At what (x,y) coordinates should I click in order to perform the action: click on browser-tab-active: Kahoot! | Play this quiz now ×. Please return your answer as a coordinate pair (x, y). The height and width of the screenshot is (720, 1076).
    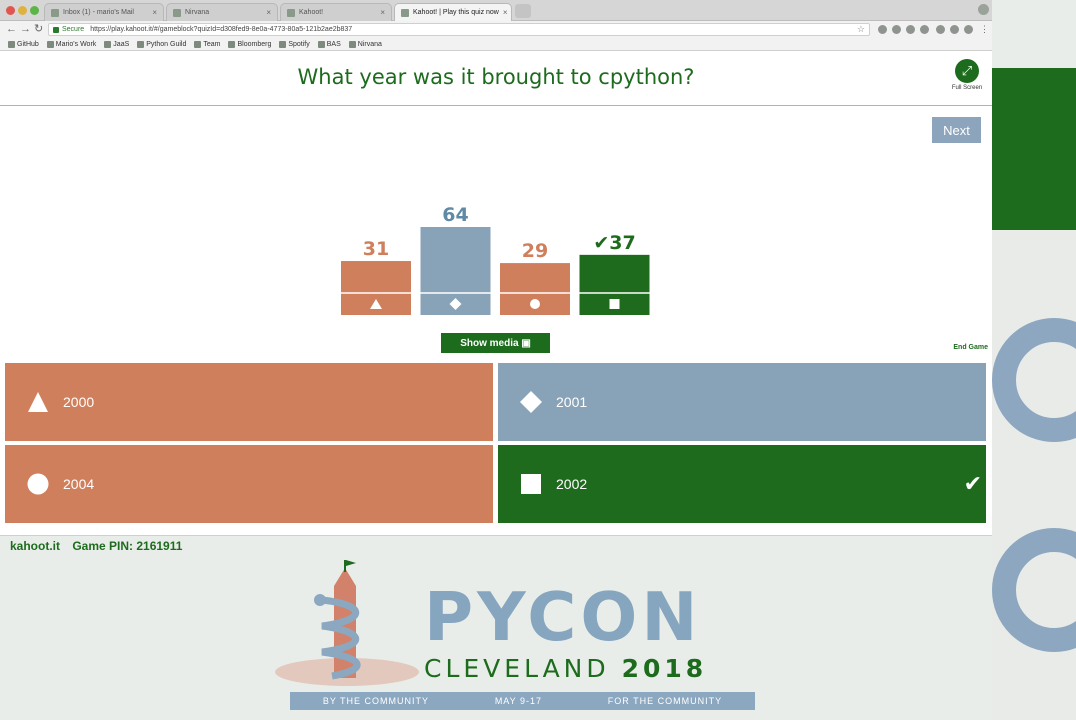
    Looking at the image, I should click on (453, 12).